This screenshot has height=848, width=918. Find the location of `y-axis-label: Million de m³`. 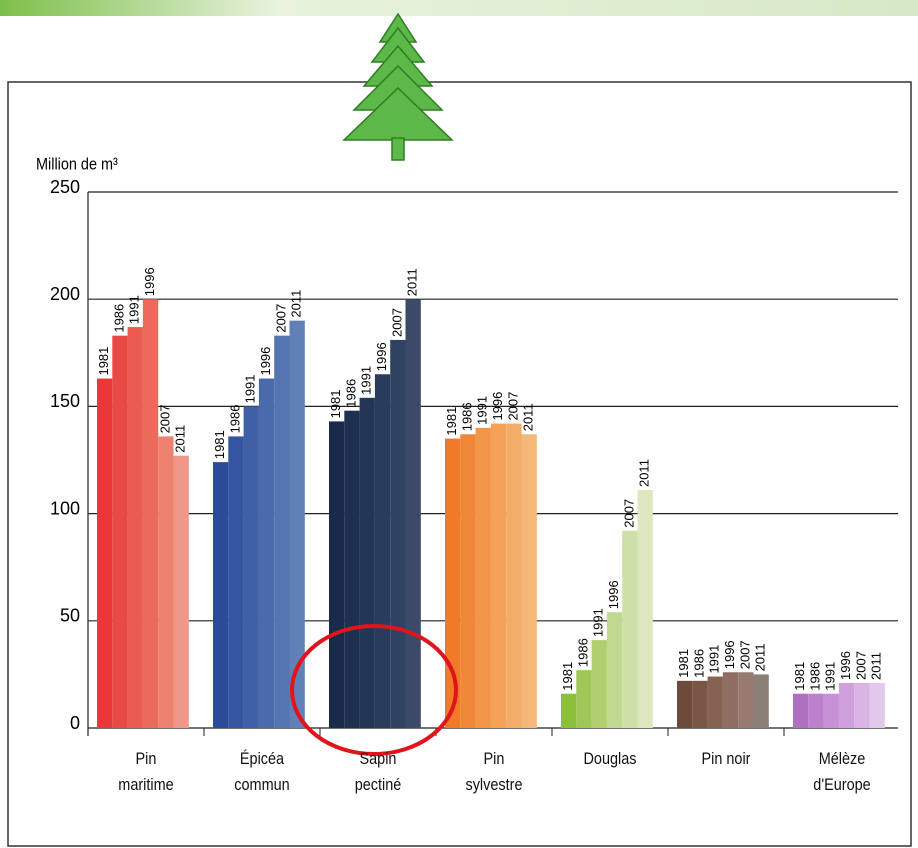

y-axis-label: Million de m³ is located at coordinates (77, 164).